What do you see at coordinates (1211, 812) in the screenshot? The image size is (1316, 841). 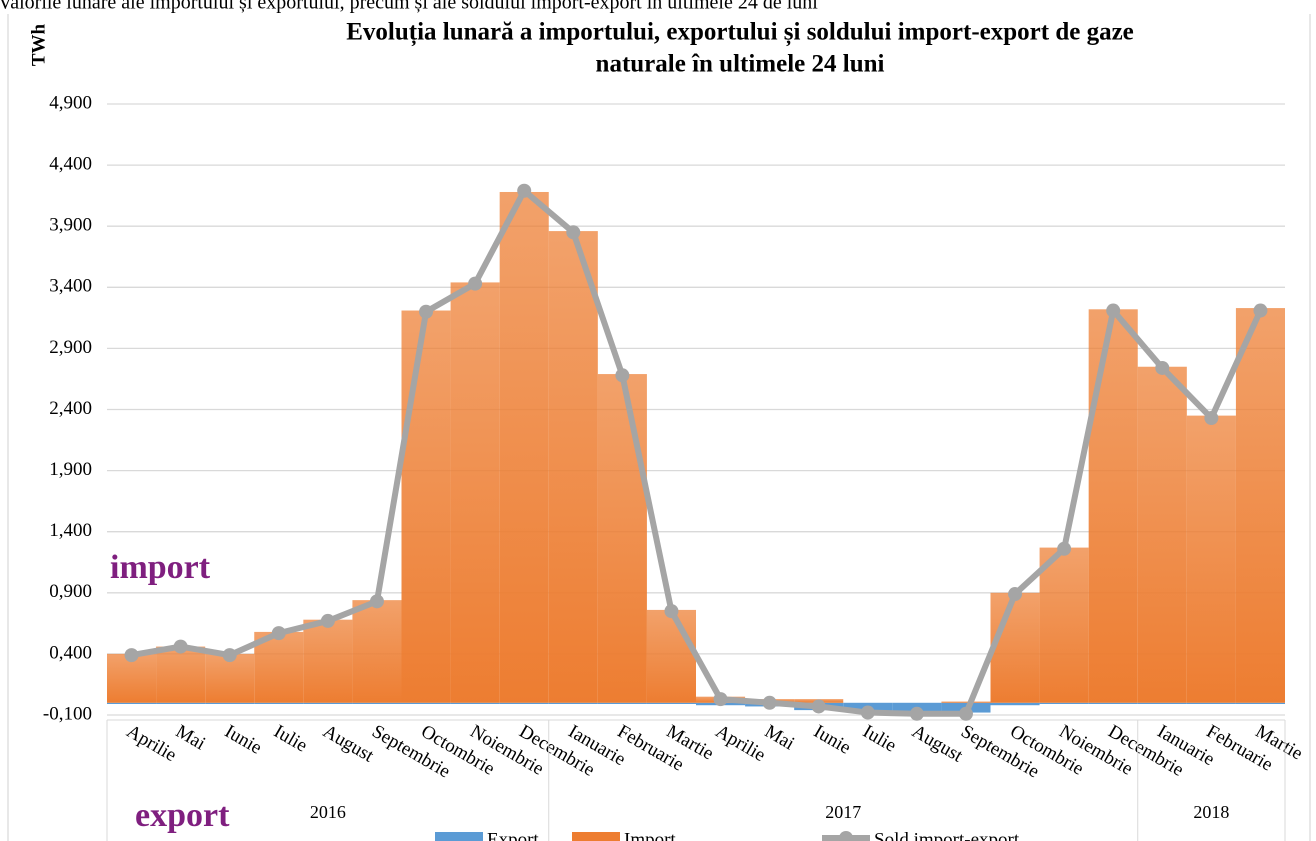 I see `group-label: 2018` at bounding box center [1211, 812].